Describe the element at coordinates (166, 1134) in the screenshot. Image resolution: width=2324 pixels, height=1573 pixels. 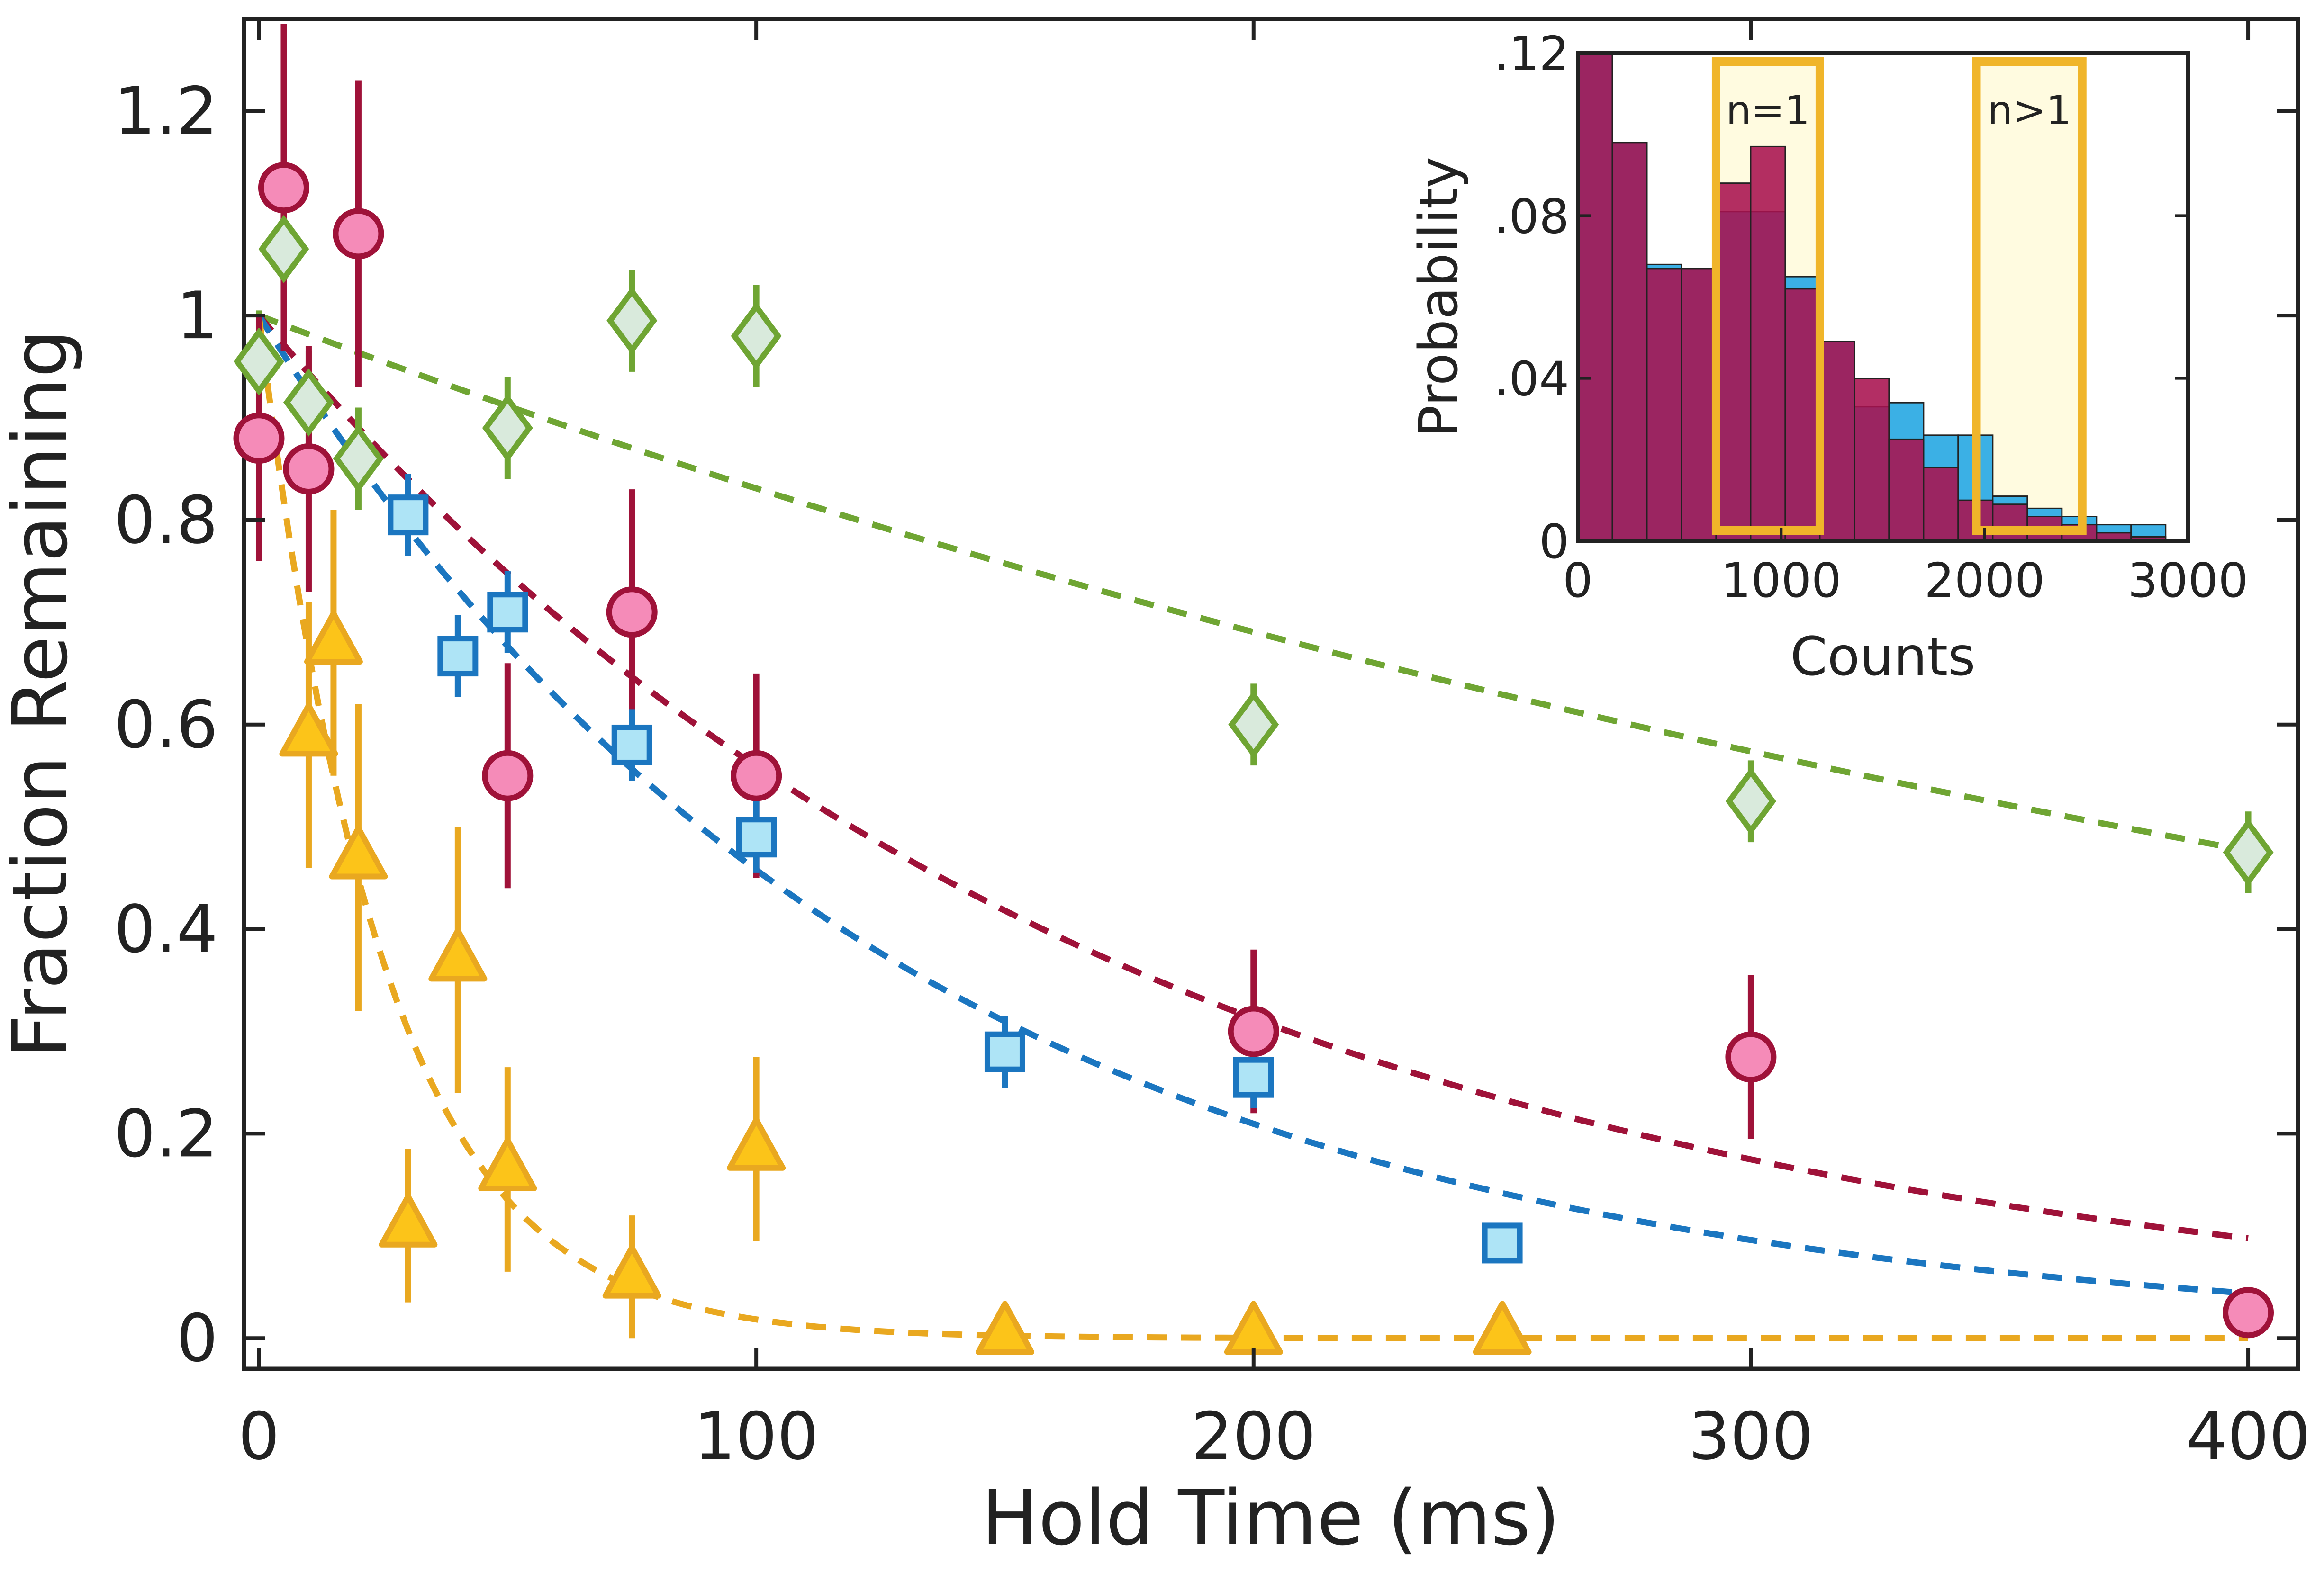
I see `y-tick-label-0.2: 0.2` at that location.